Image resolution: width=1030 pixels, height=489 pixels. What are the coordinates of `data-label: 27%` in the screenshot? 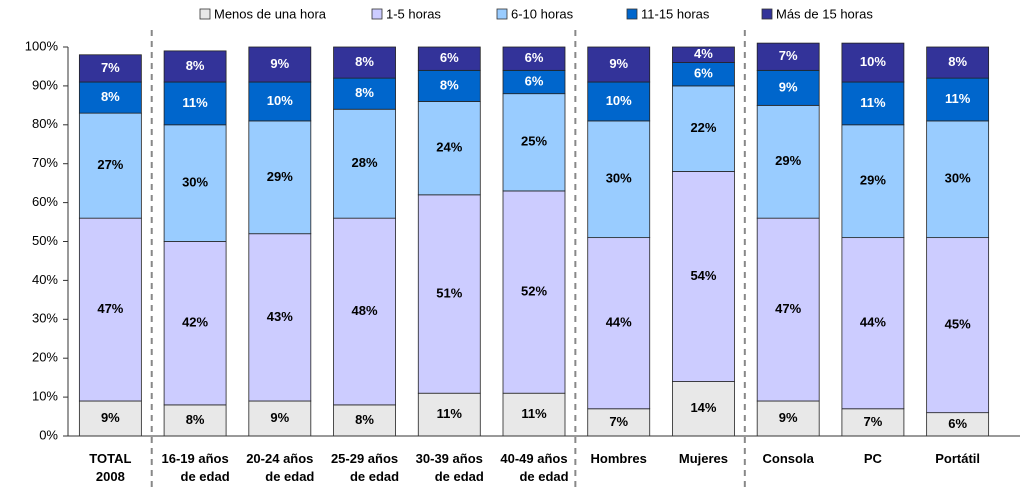 It's located at (110, 164).